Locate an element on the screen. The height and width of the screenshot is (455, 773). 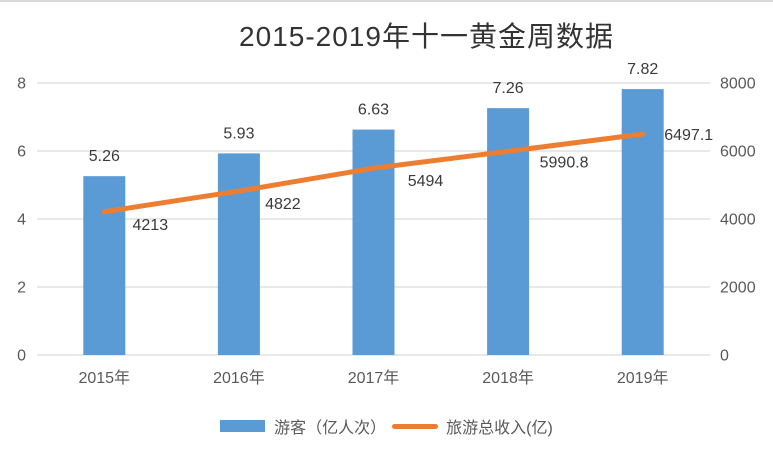
x-axis-label-2018年: 2018年 is located at coordinates (508, 378).